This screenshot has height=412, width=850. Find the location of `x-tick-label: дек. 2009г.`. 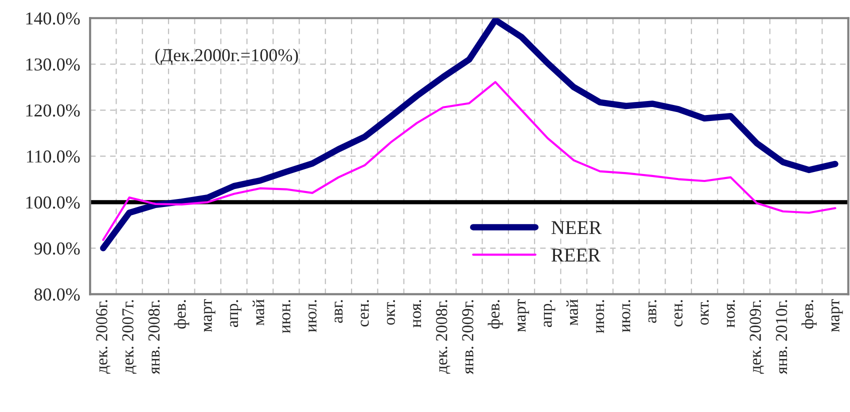

x-tick-label: дек. 2009г. is located at coordinates (757, 337).